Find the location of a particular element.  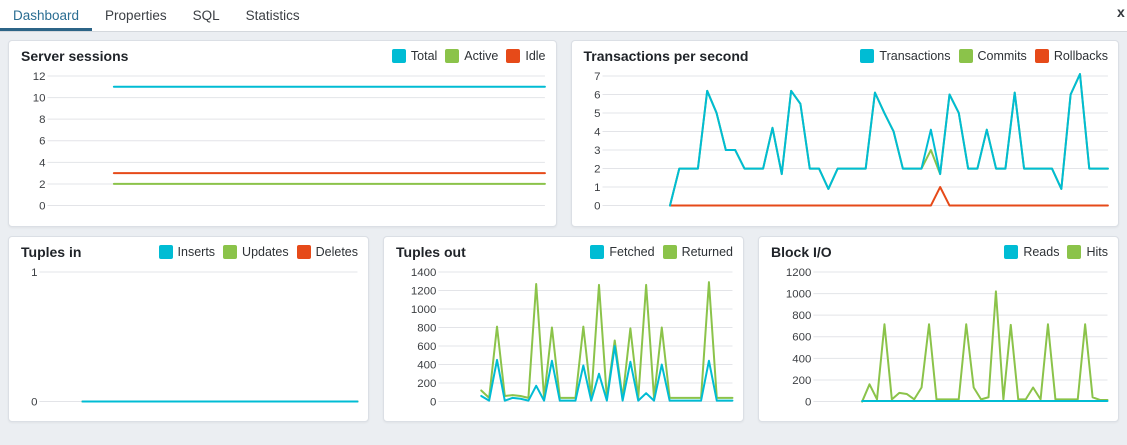

legend-label: Rollbacks is located at coordinates (1080, 56).